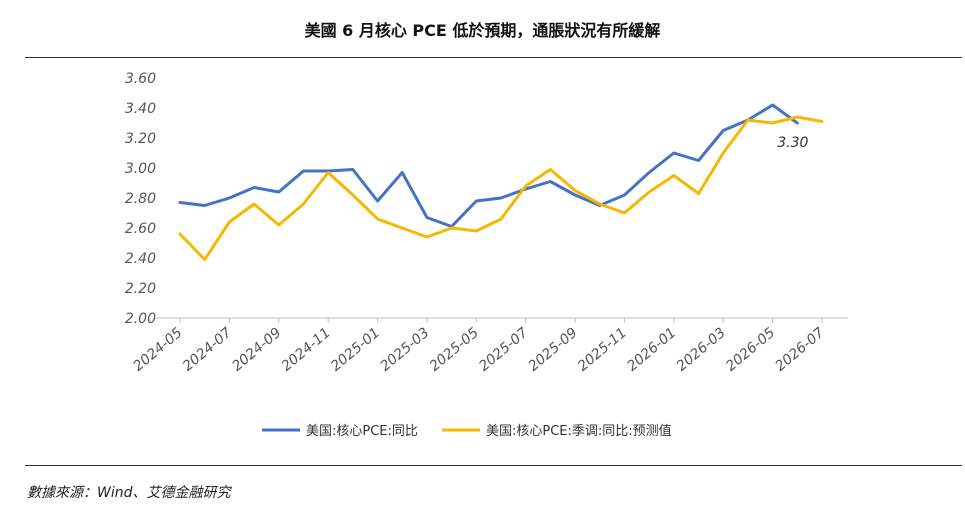 Image resolution: width=965 pixels, height=520 pixels. What do you see at coordinates (140, 319) in the screenshot?
I see `y-tick-label: 2.00` at bounding box center [140, 319].